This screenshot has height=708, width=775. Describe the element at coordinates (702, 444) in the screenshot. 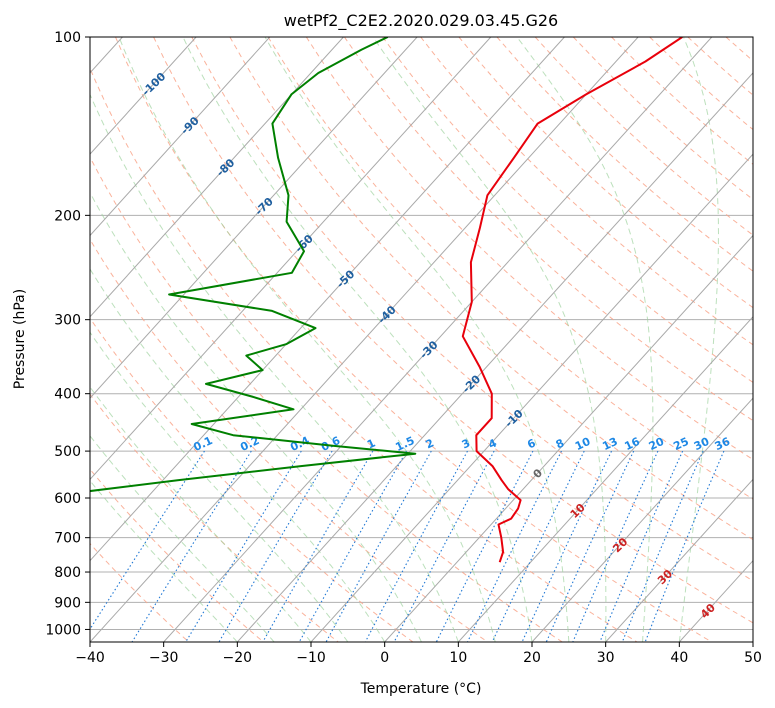

I see `mixing-ratio-label: 30` at that location.